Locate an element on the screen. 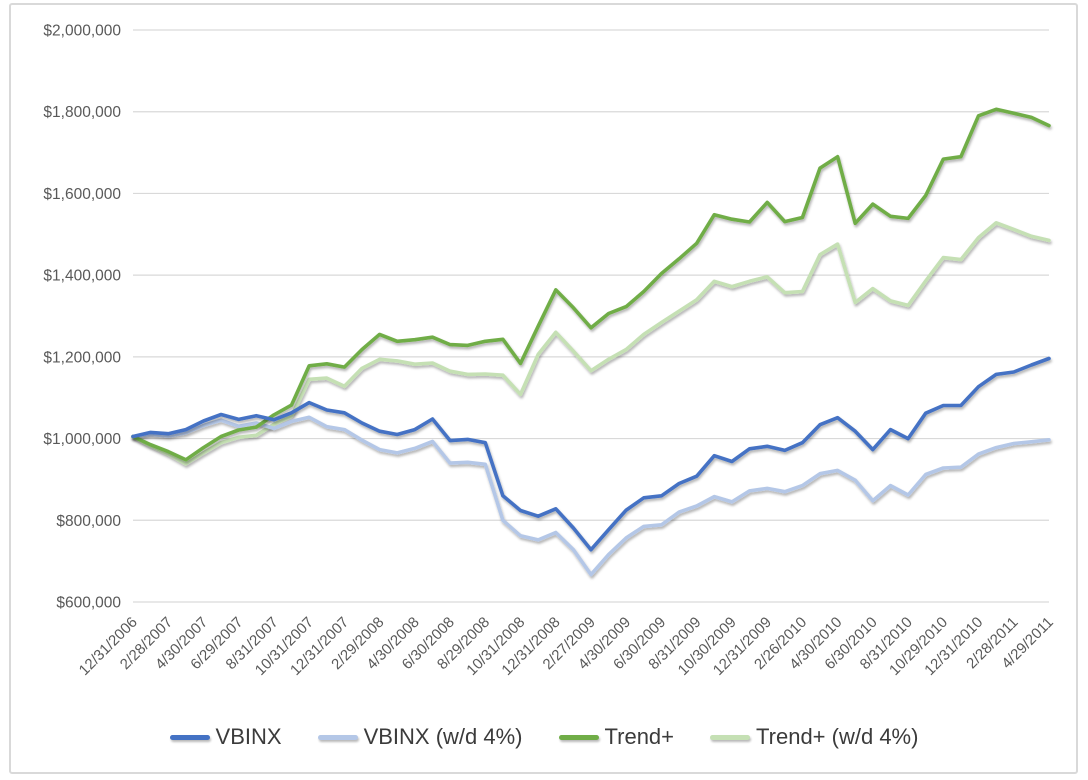 The height and width of the screenshot is (780, 1088). legend-item-trend-w-d-4: Trend+ (w/d 4%) is located at coordinates (814, 737).